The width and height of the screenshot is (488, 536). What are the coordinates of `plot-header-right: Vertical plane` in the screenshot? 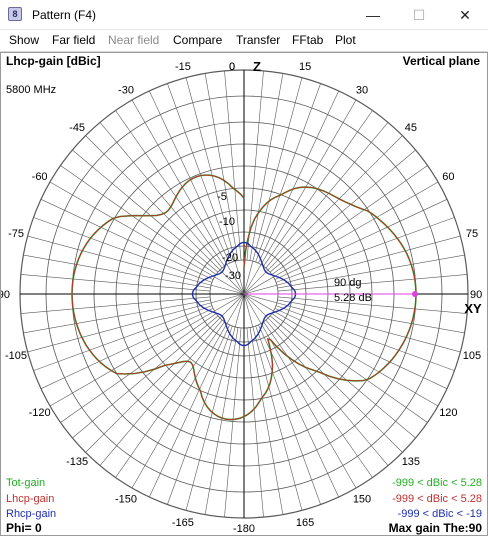 It's located at (442, 61).